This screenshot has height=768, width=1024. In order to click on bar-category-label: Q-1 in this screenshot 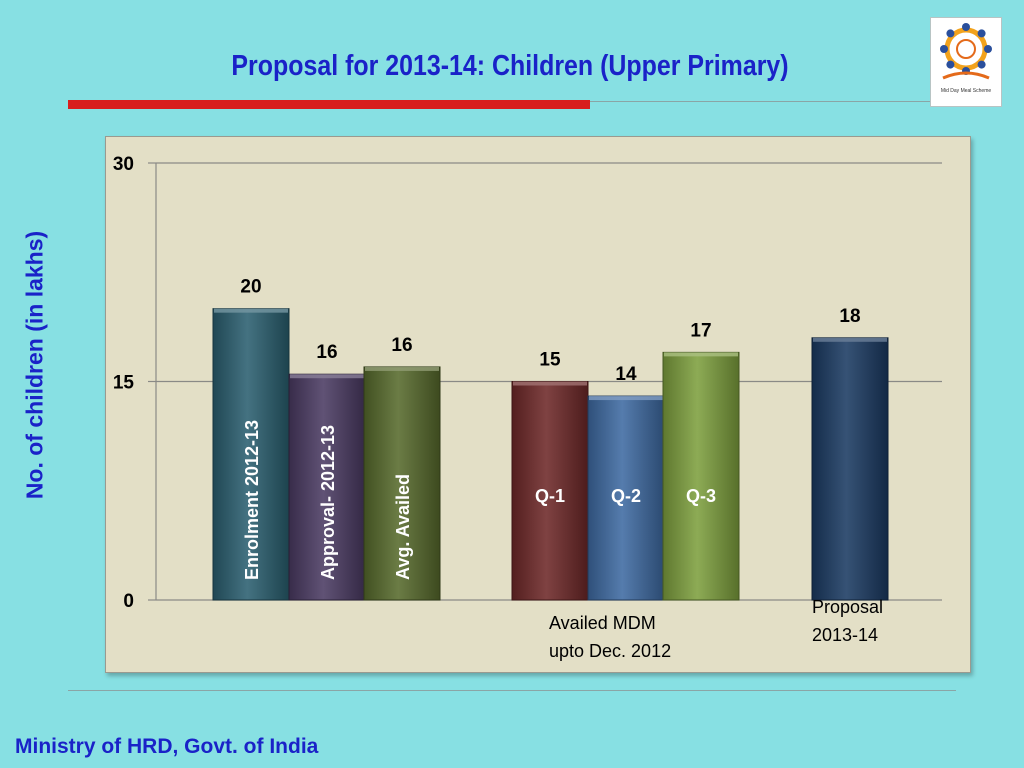, I will do `click(550, 496)`.